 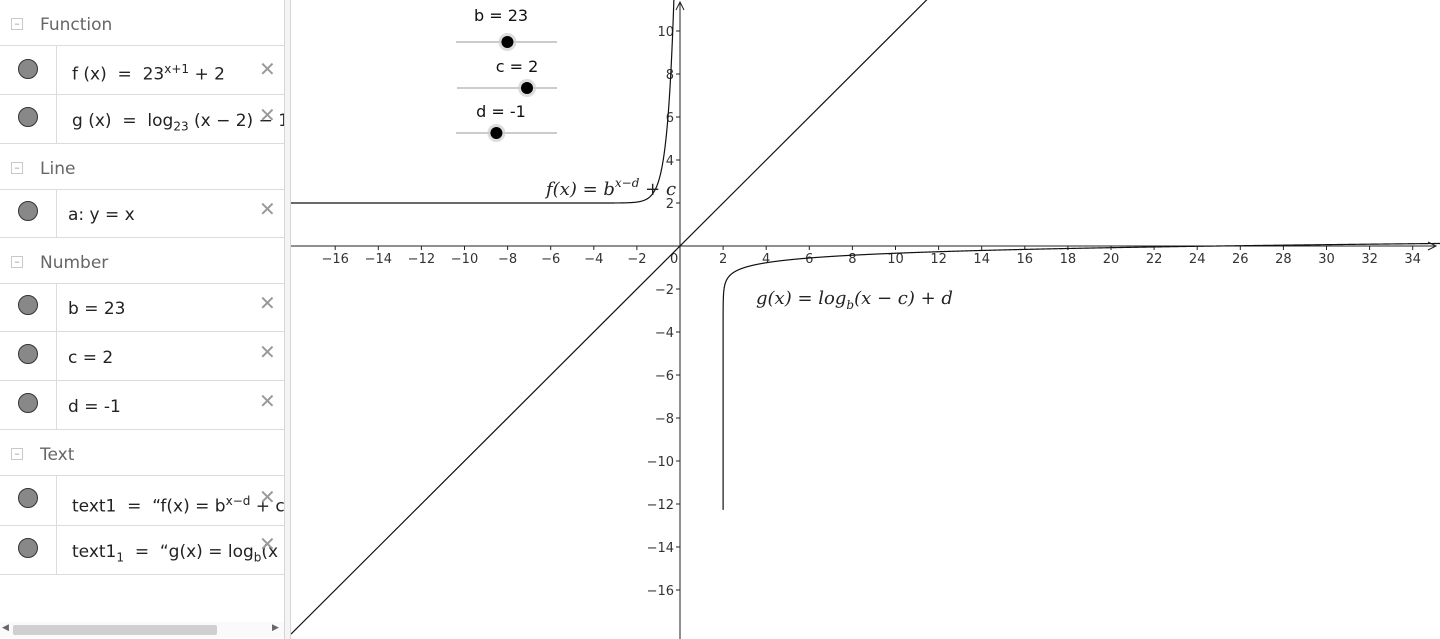 I want to click on x-tick-label: 16, so click(x=1025, y=259).